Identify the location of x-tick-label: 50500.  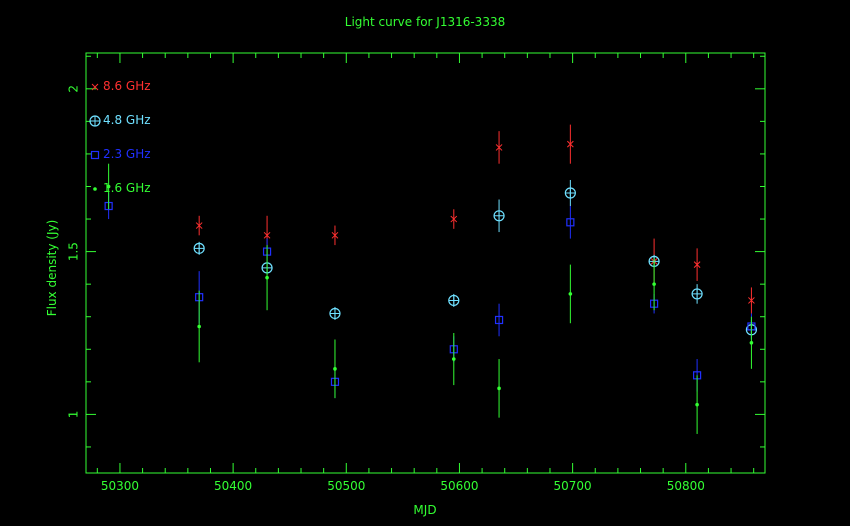
(346, 486).